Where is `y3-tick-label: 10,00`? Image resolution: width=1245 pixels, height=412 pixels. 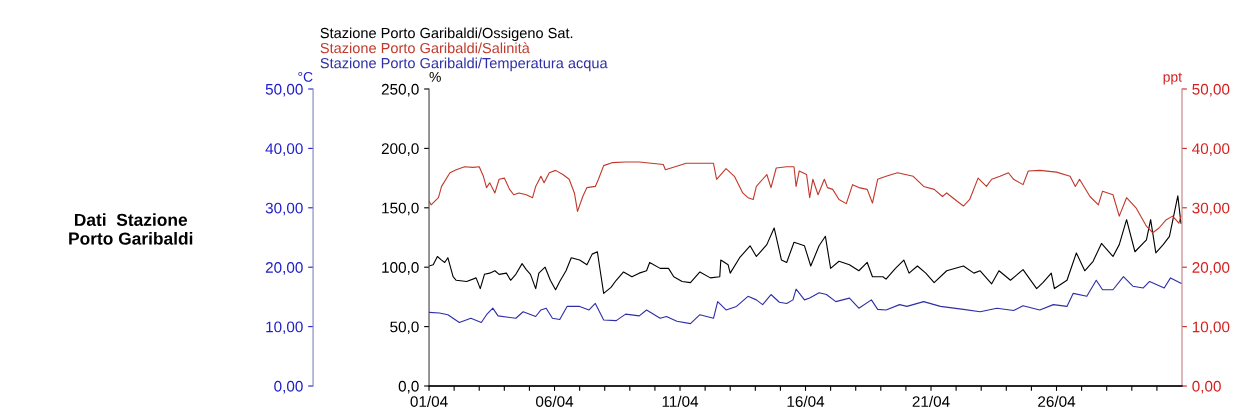 y3-tick-label: 10,00 is located at coordinates (284, 328).